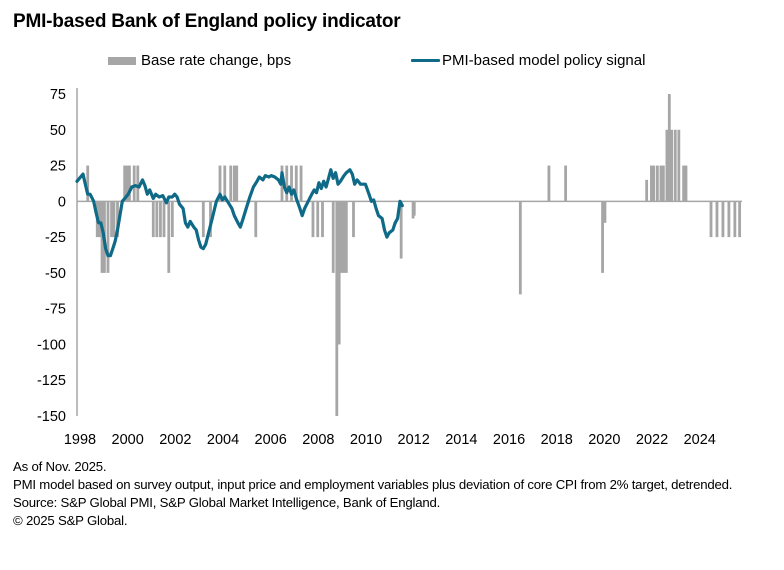  I want to click on y-tick-label: 50, so click(58, 131).